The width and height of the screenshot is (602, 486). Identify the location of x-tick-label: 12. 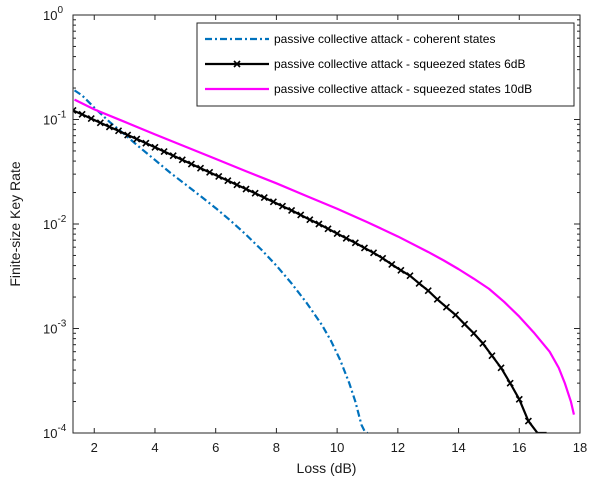
(398, 447).